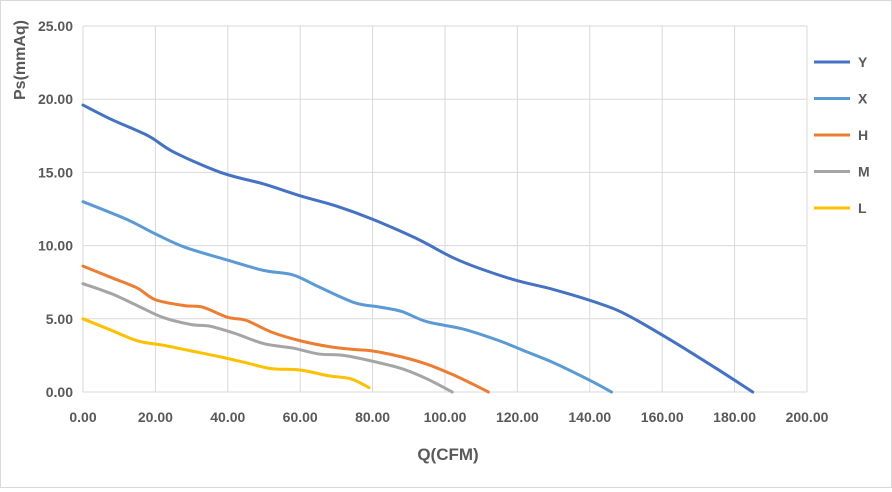 Image resolution: width=892 pixels, height=492 pixels. What do you see at coordinates (864, 172) in the screenshot?
I see `legend-label: M` at bounding box center [864, 172].